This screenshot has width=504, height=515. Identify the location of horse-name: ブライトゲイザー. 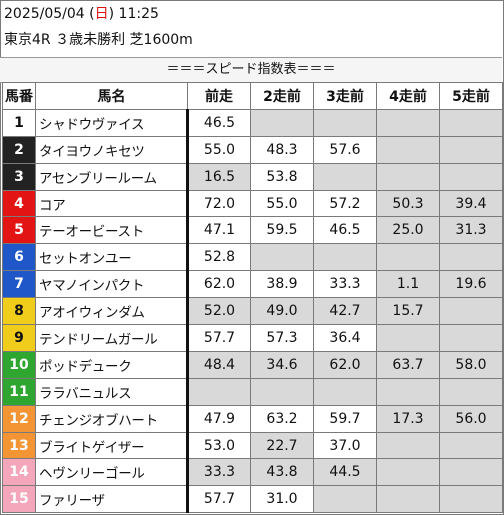
(112, 445).